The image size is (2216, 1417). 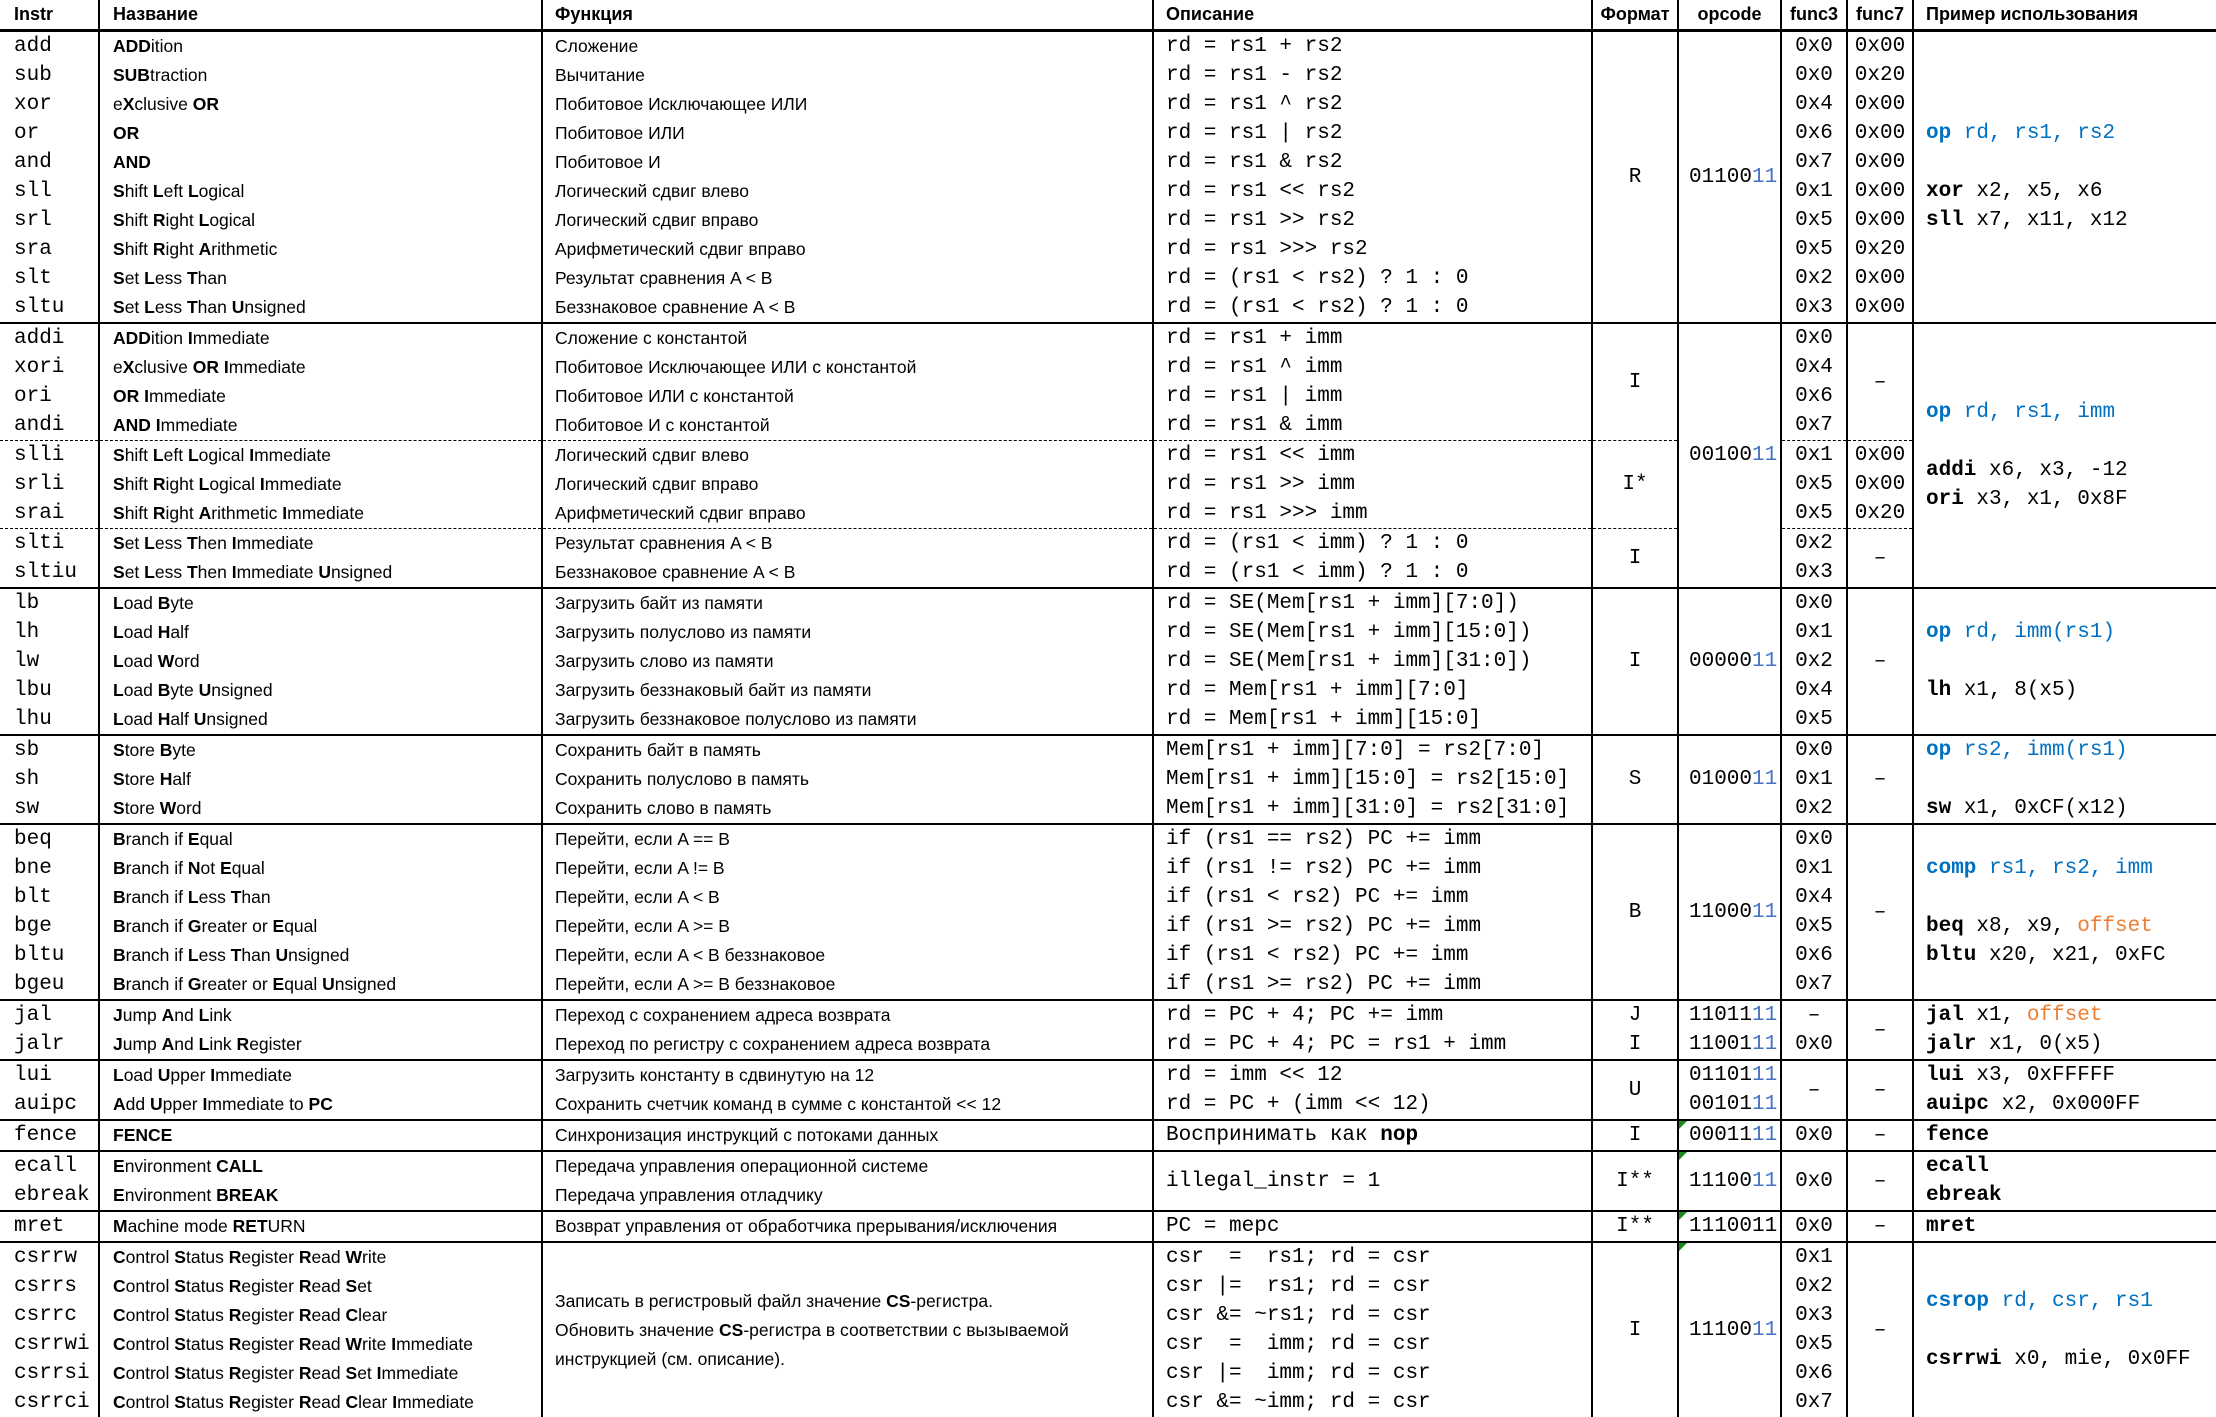 I want to click on description-cell: if (rs1 < rs2) PC += imm, so click(x=1372, y=955).